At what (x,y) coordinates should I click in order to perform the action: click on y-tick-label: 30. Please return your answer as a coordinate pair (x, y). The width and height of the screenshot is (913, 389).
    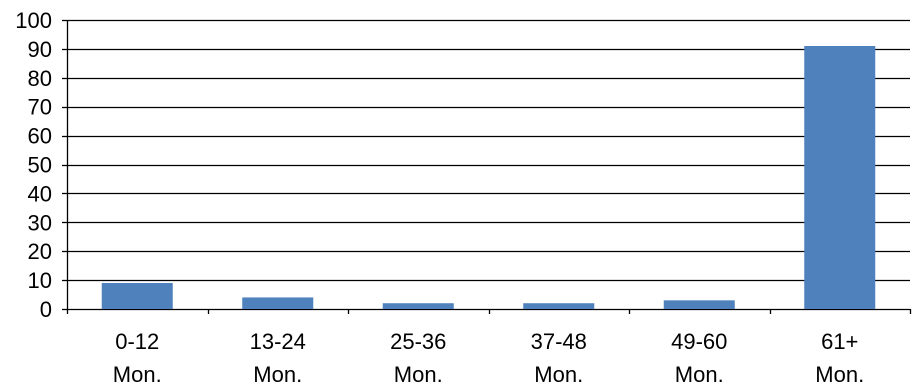
    Looking at the image, I should click on (40, 222).